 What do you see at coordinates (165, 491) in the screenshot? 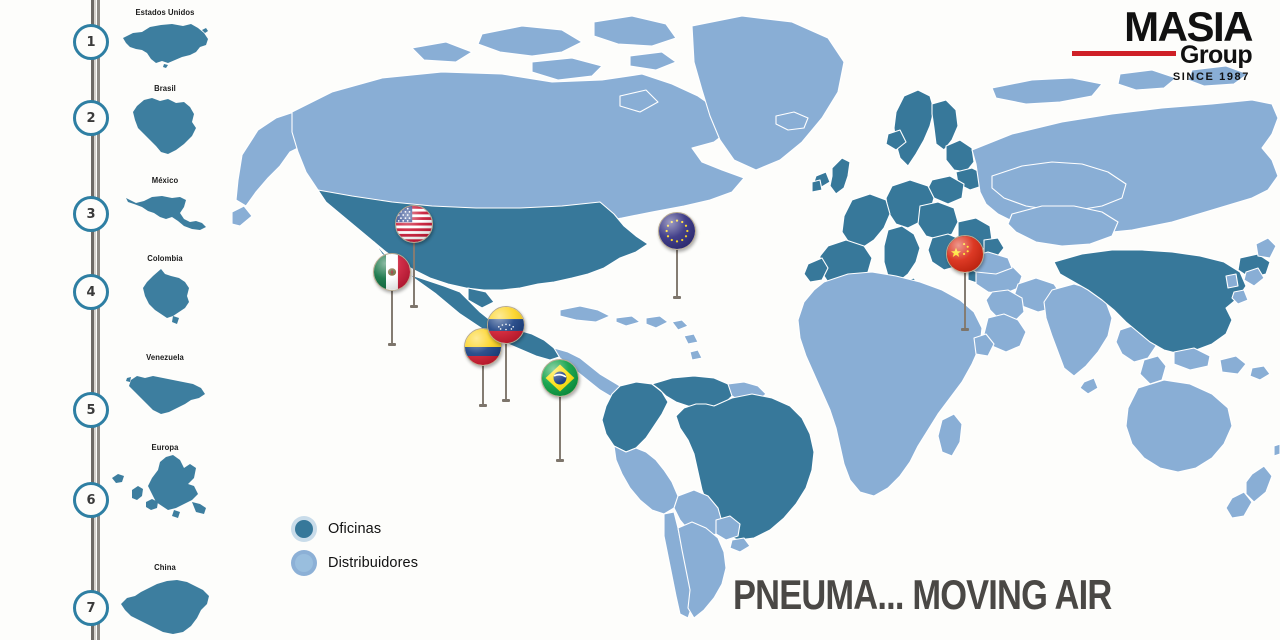
I see `europe-silhouette-icon` at bounding box center [165, 491].